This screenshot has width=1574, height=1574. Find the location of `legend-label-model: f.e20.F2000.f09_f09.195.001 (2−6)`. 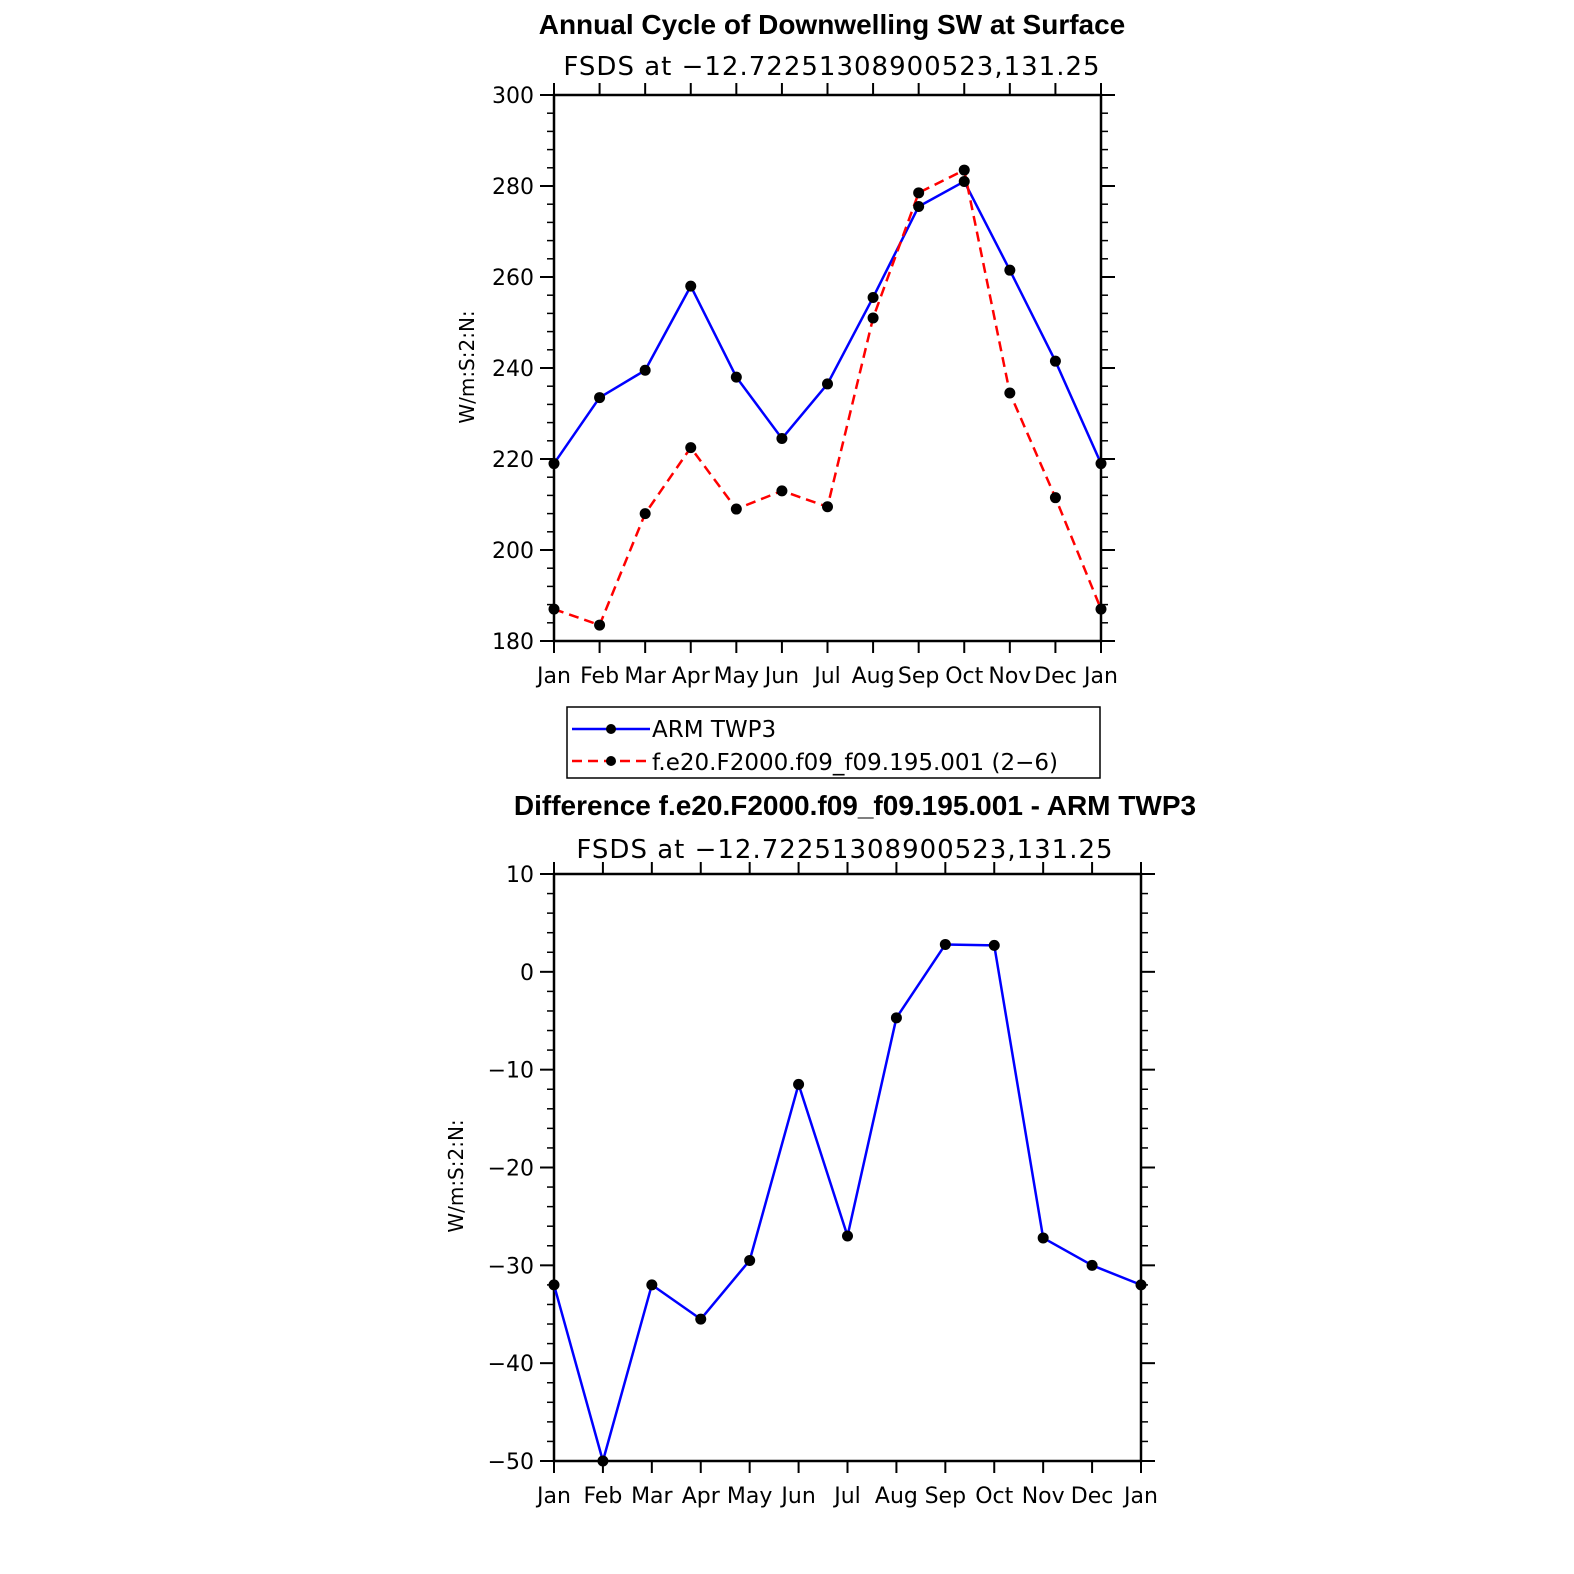

legend-label-model: f.e20.F2000.f09_f09.195.001 (2−6) is located at coordinates (855, 763).